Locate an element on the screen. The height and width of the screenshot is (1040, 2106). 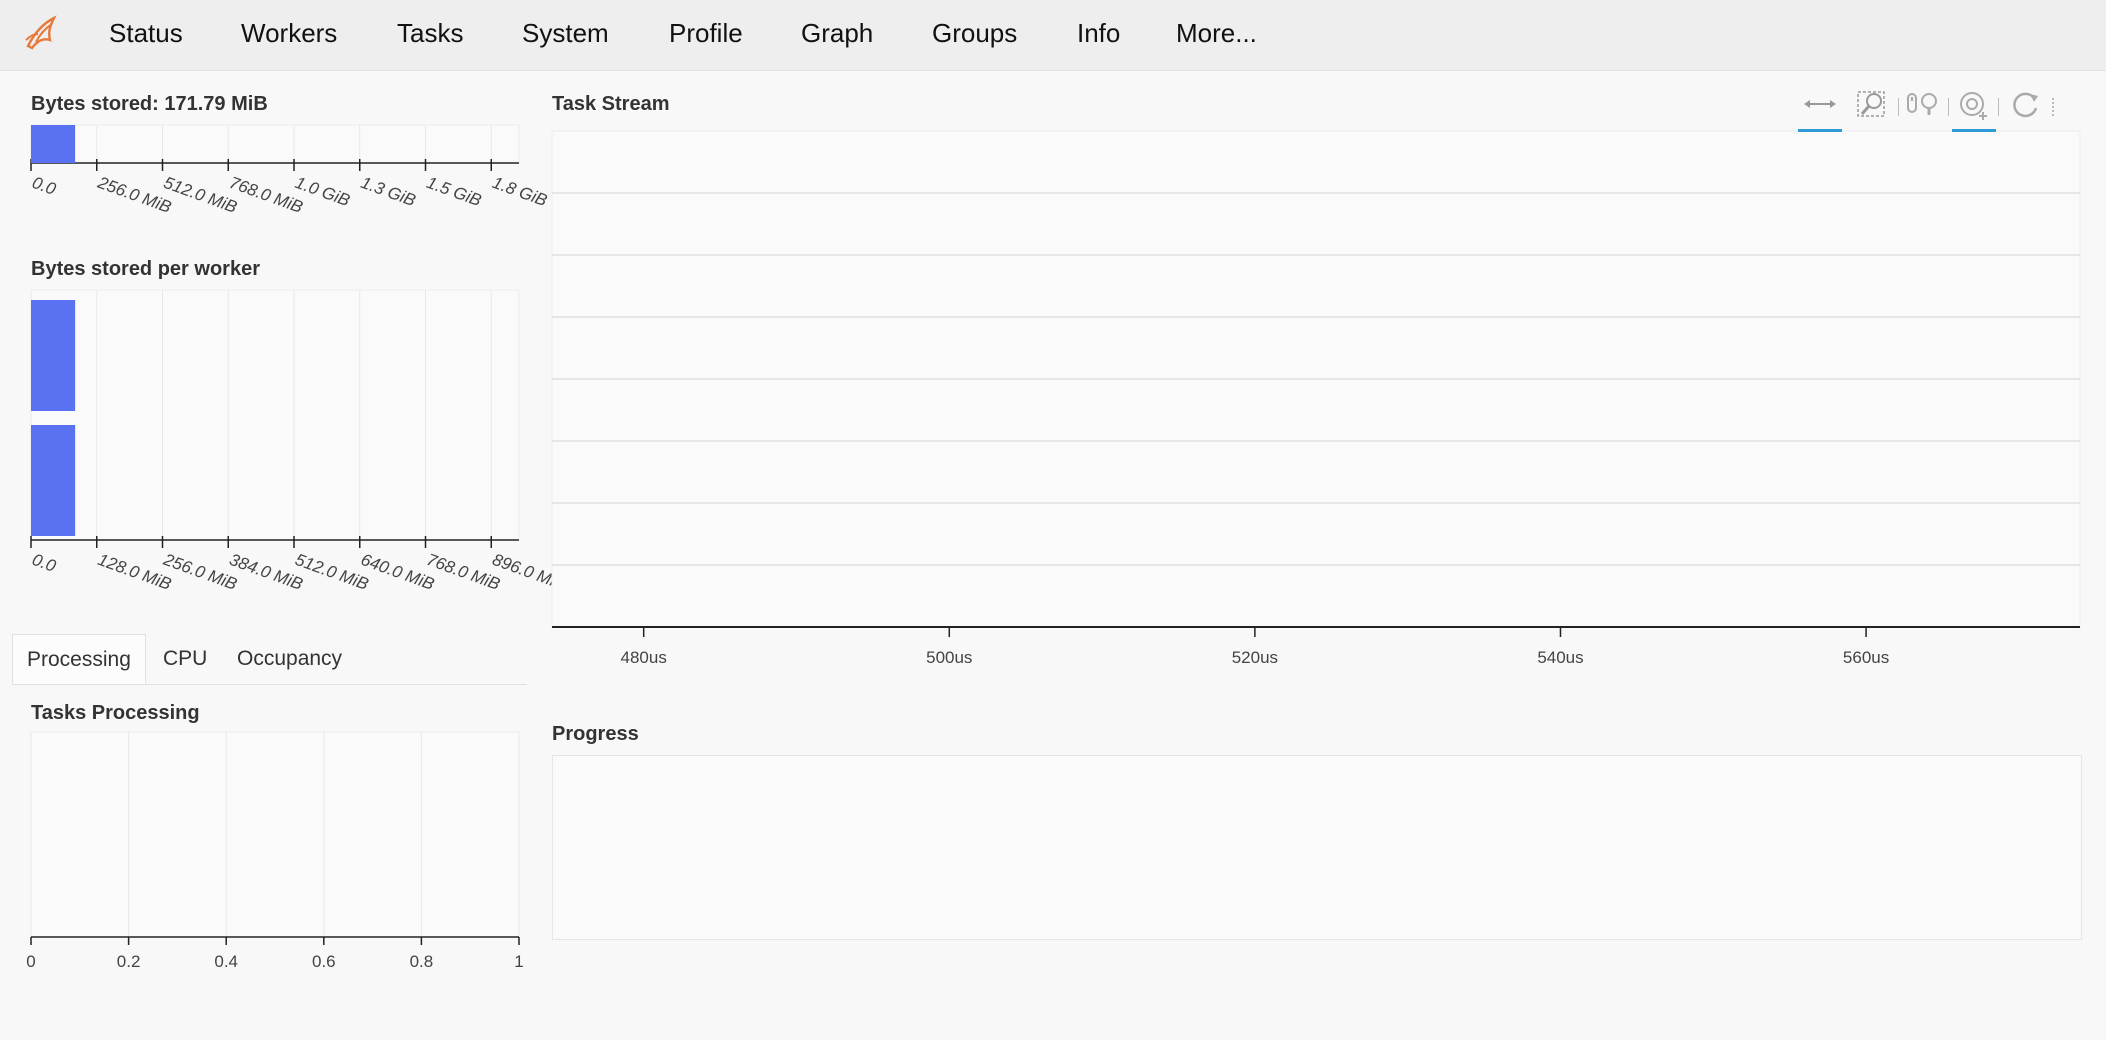
x-tick-label: 640.0 MiB is located at coordinates (397, 572).